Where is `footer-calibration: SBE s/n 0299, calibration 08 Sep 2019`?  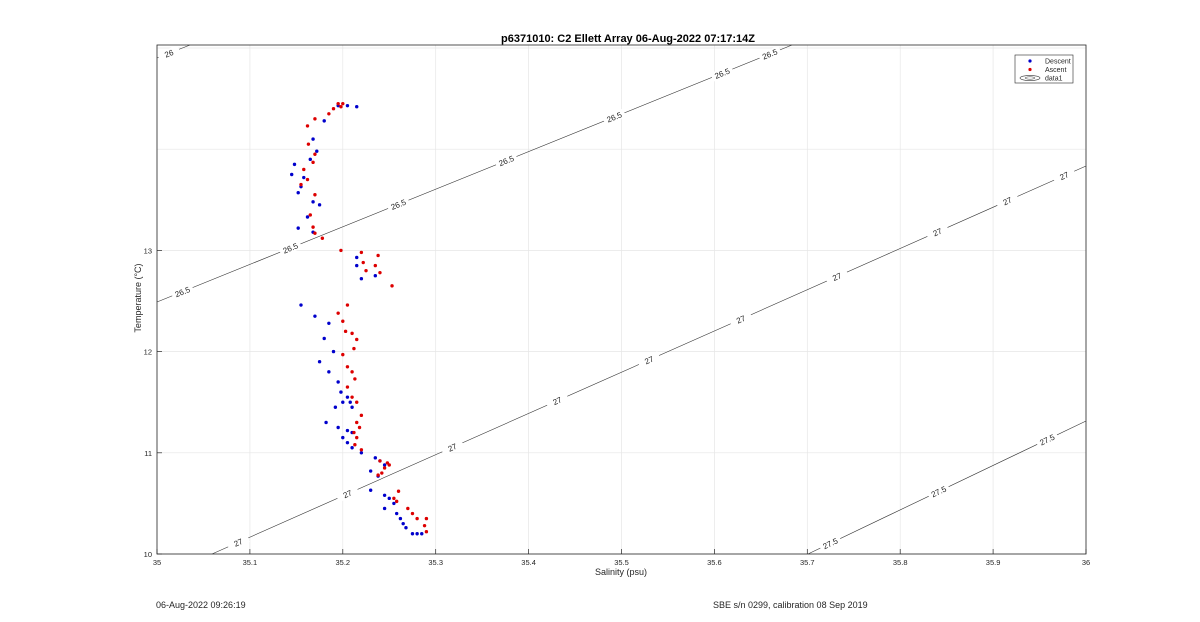 footer-calibration: SBE s/n 0299, calibration 08 Sep 2019 is located at coordinates (790, 605).